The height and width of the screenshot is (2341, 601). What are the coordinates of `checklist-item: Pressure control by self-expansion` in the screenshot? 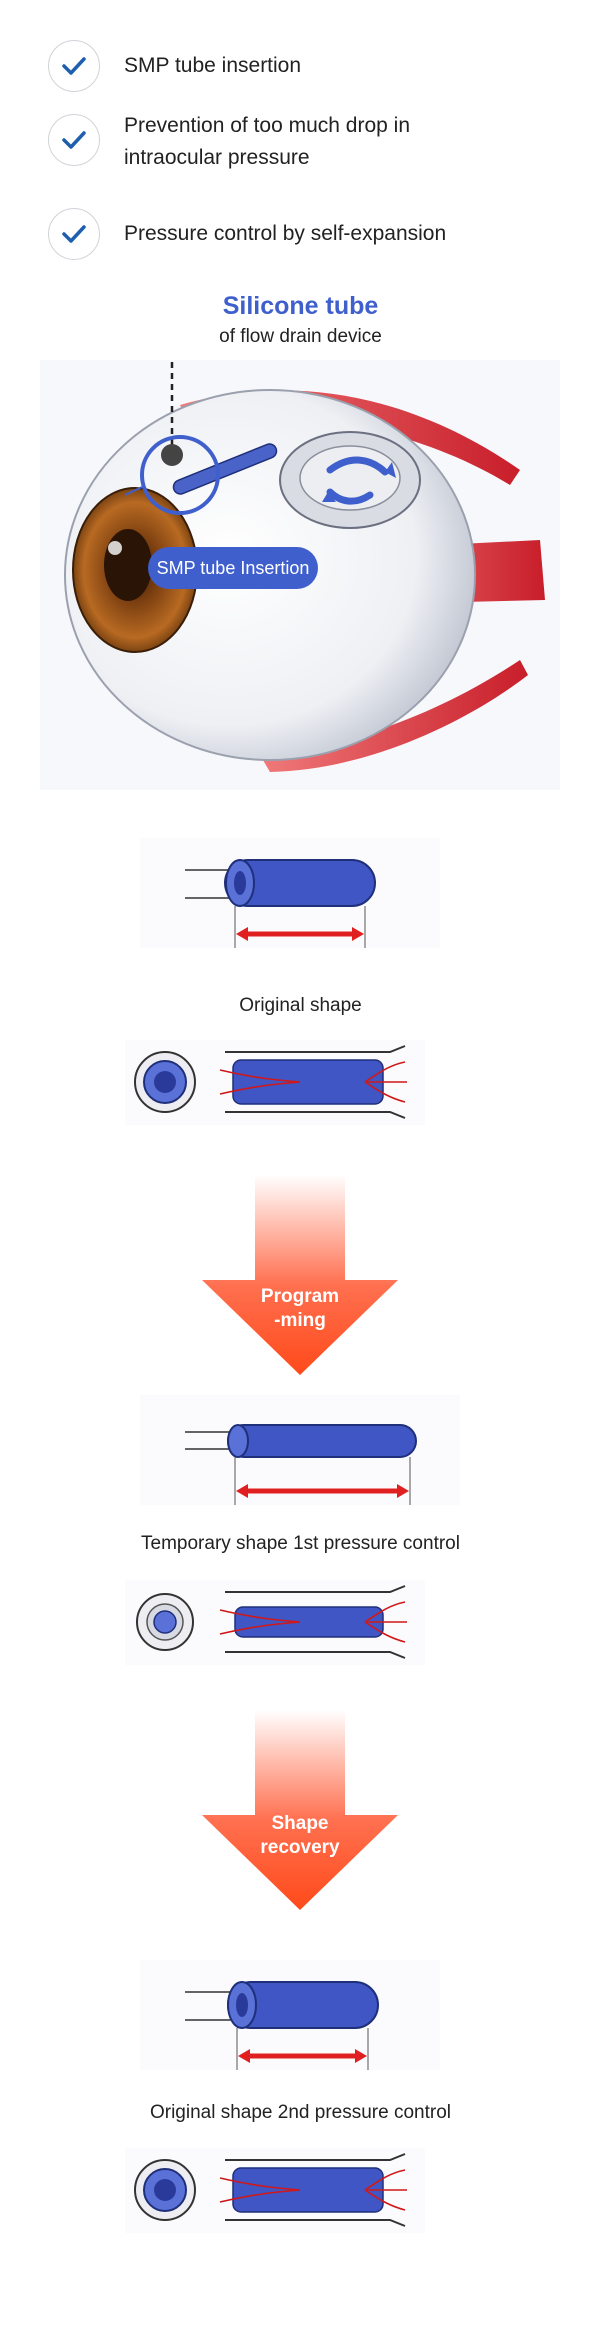 It's located at (318, 234).